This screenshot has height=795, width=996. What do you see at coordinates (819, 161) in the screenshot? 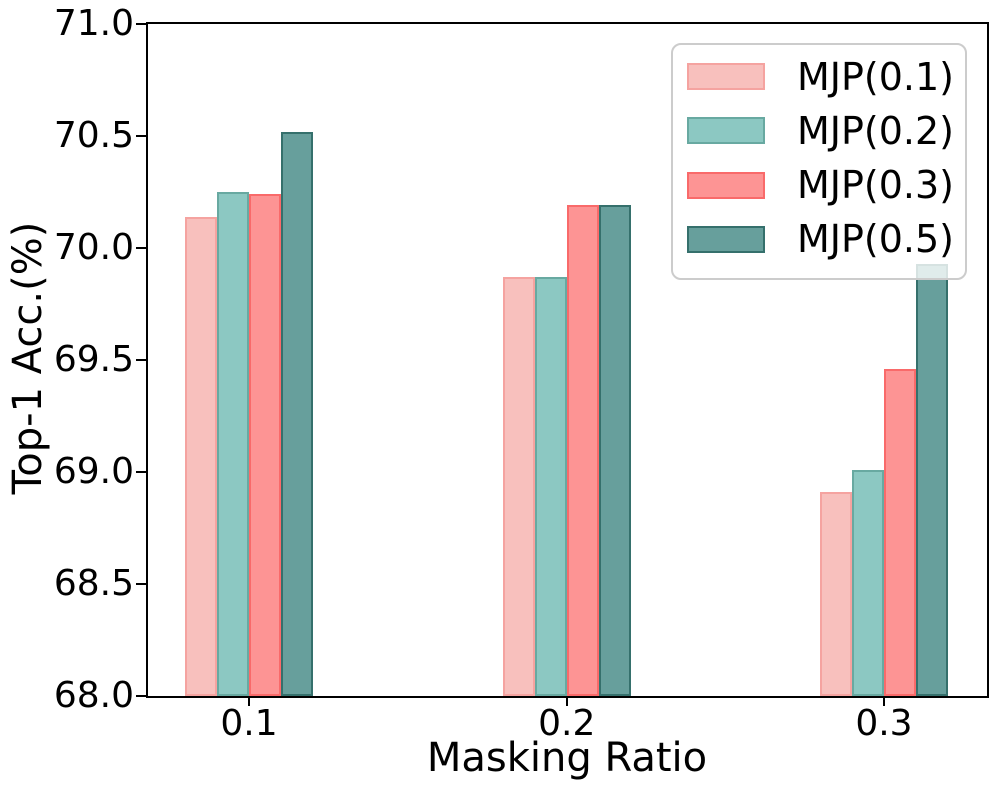
I see `legend: MJP(0.1) MJP(0.2) MJP(0.3) MJP(0.5)` at bounding box center [819, 161].